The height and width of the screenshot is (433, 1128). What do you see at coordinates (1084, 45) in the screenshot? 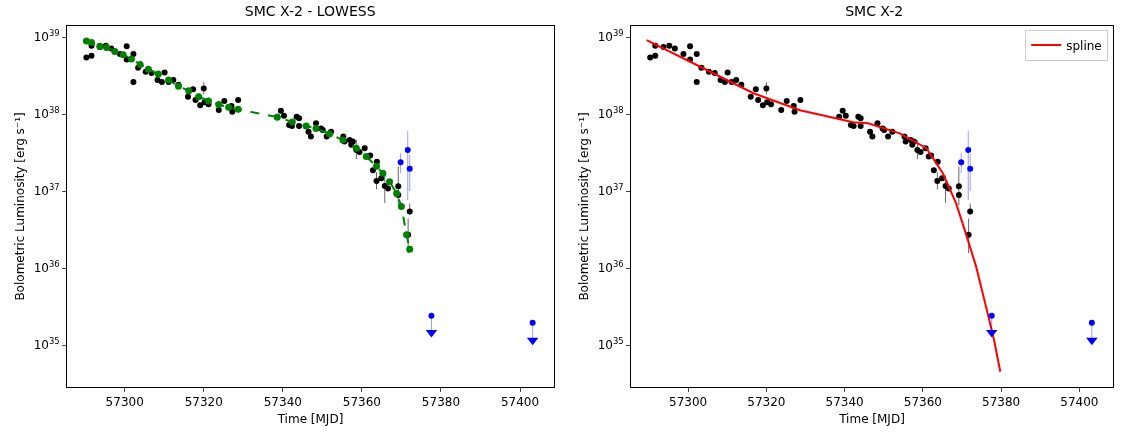
I see `legend-label: spline` at bounding box center [1084, 45].